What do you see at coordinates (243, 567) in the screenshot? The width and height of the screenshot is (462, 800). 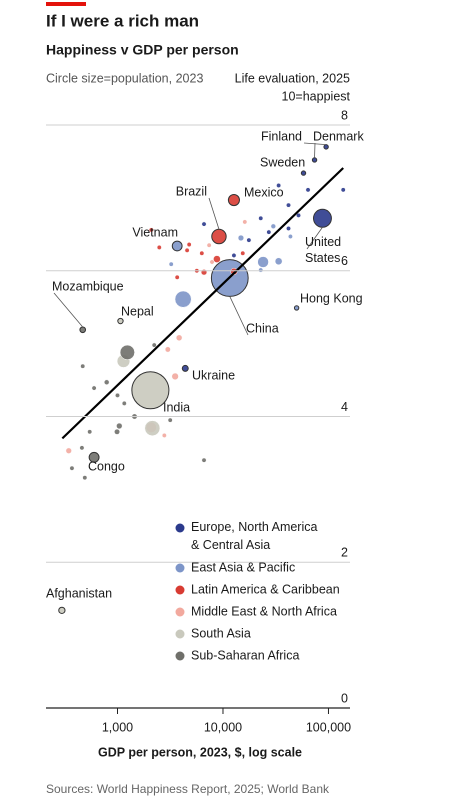 I see `legend-label: East Asia & Pacific` at bounding box center [243, 567].